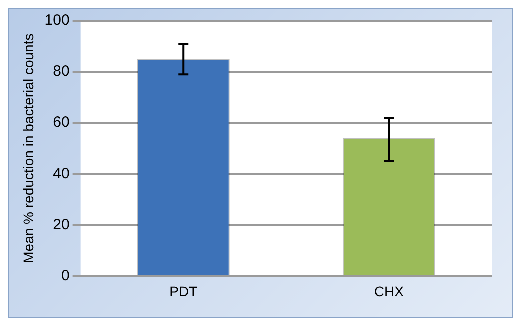 This screenshot has height=326, width=521. What do you see at coordinates (65, 275) in the screenshot?
I see `y-tick-label: 0` at bounding box center [65, 275].